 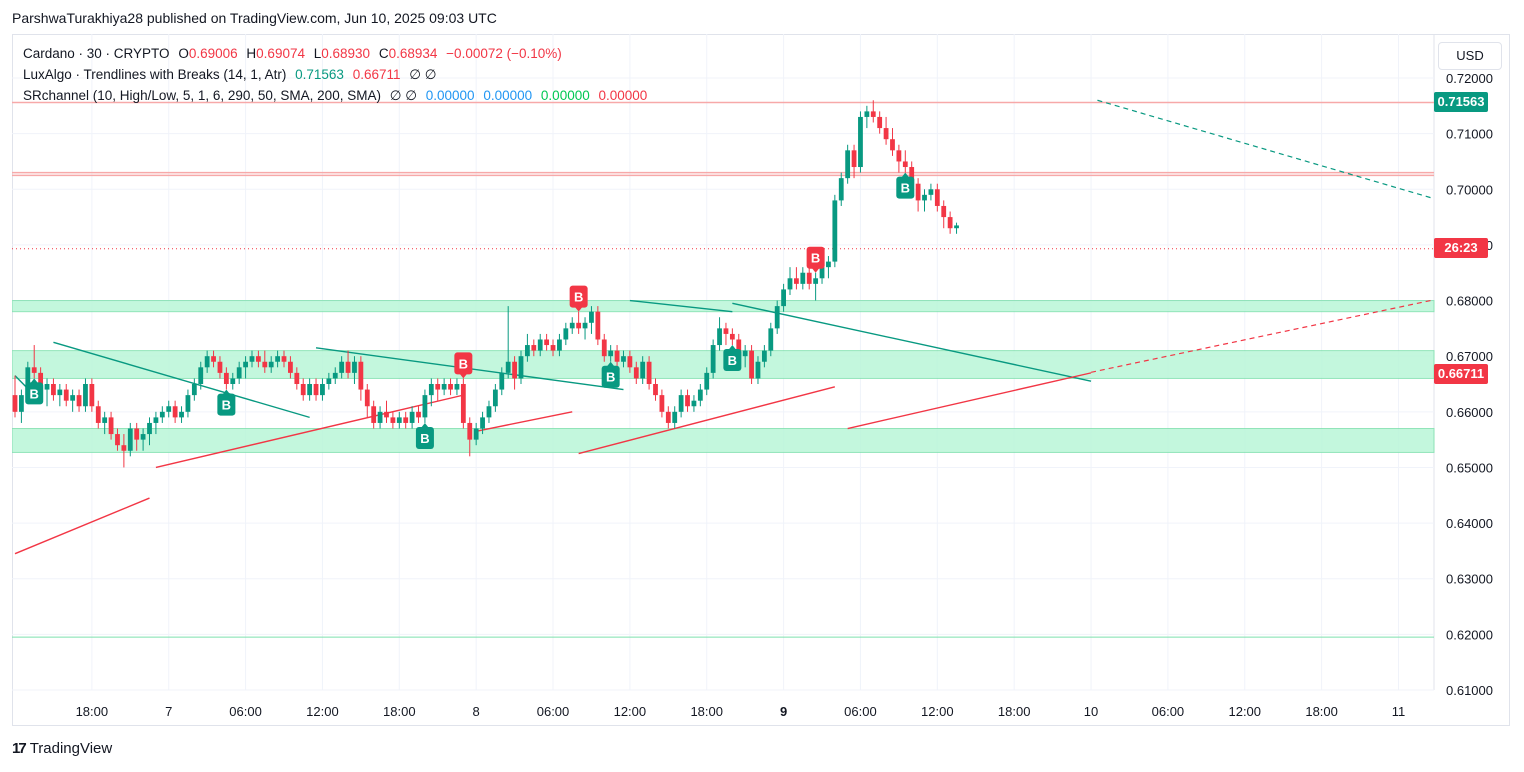 I want to click on symbol-label: Cardano · 30 · CRYPTO, so click(x=96, y=53).